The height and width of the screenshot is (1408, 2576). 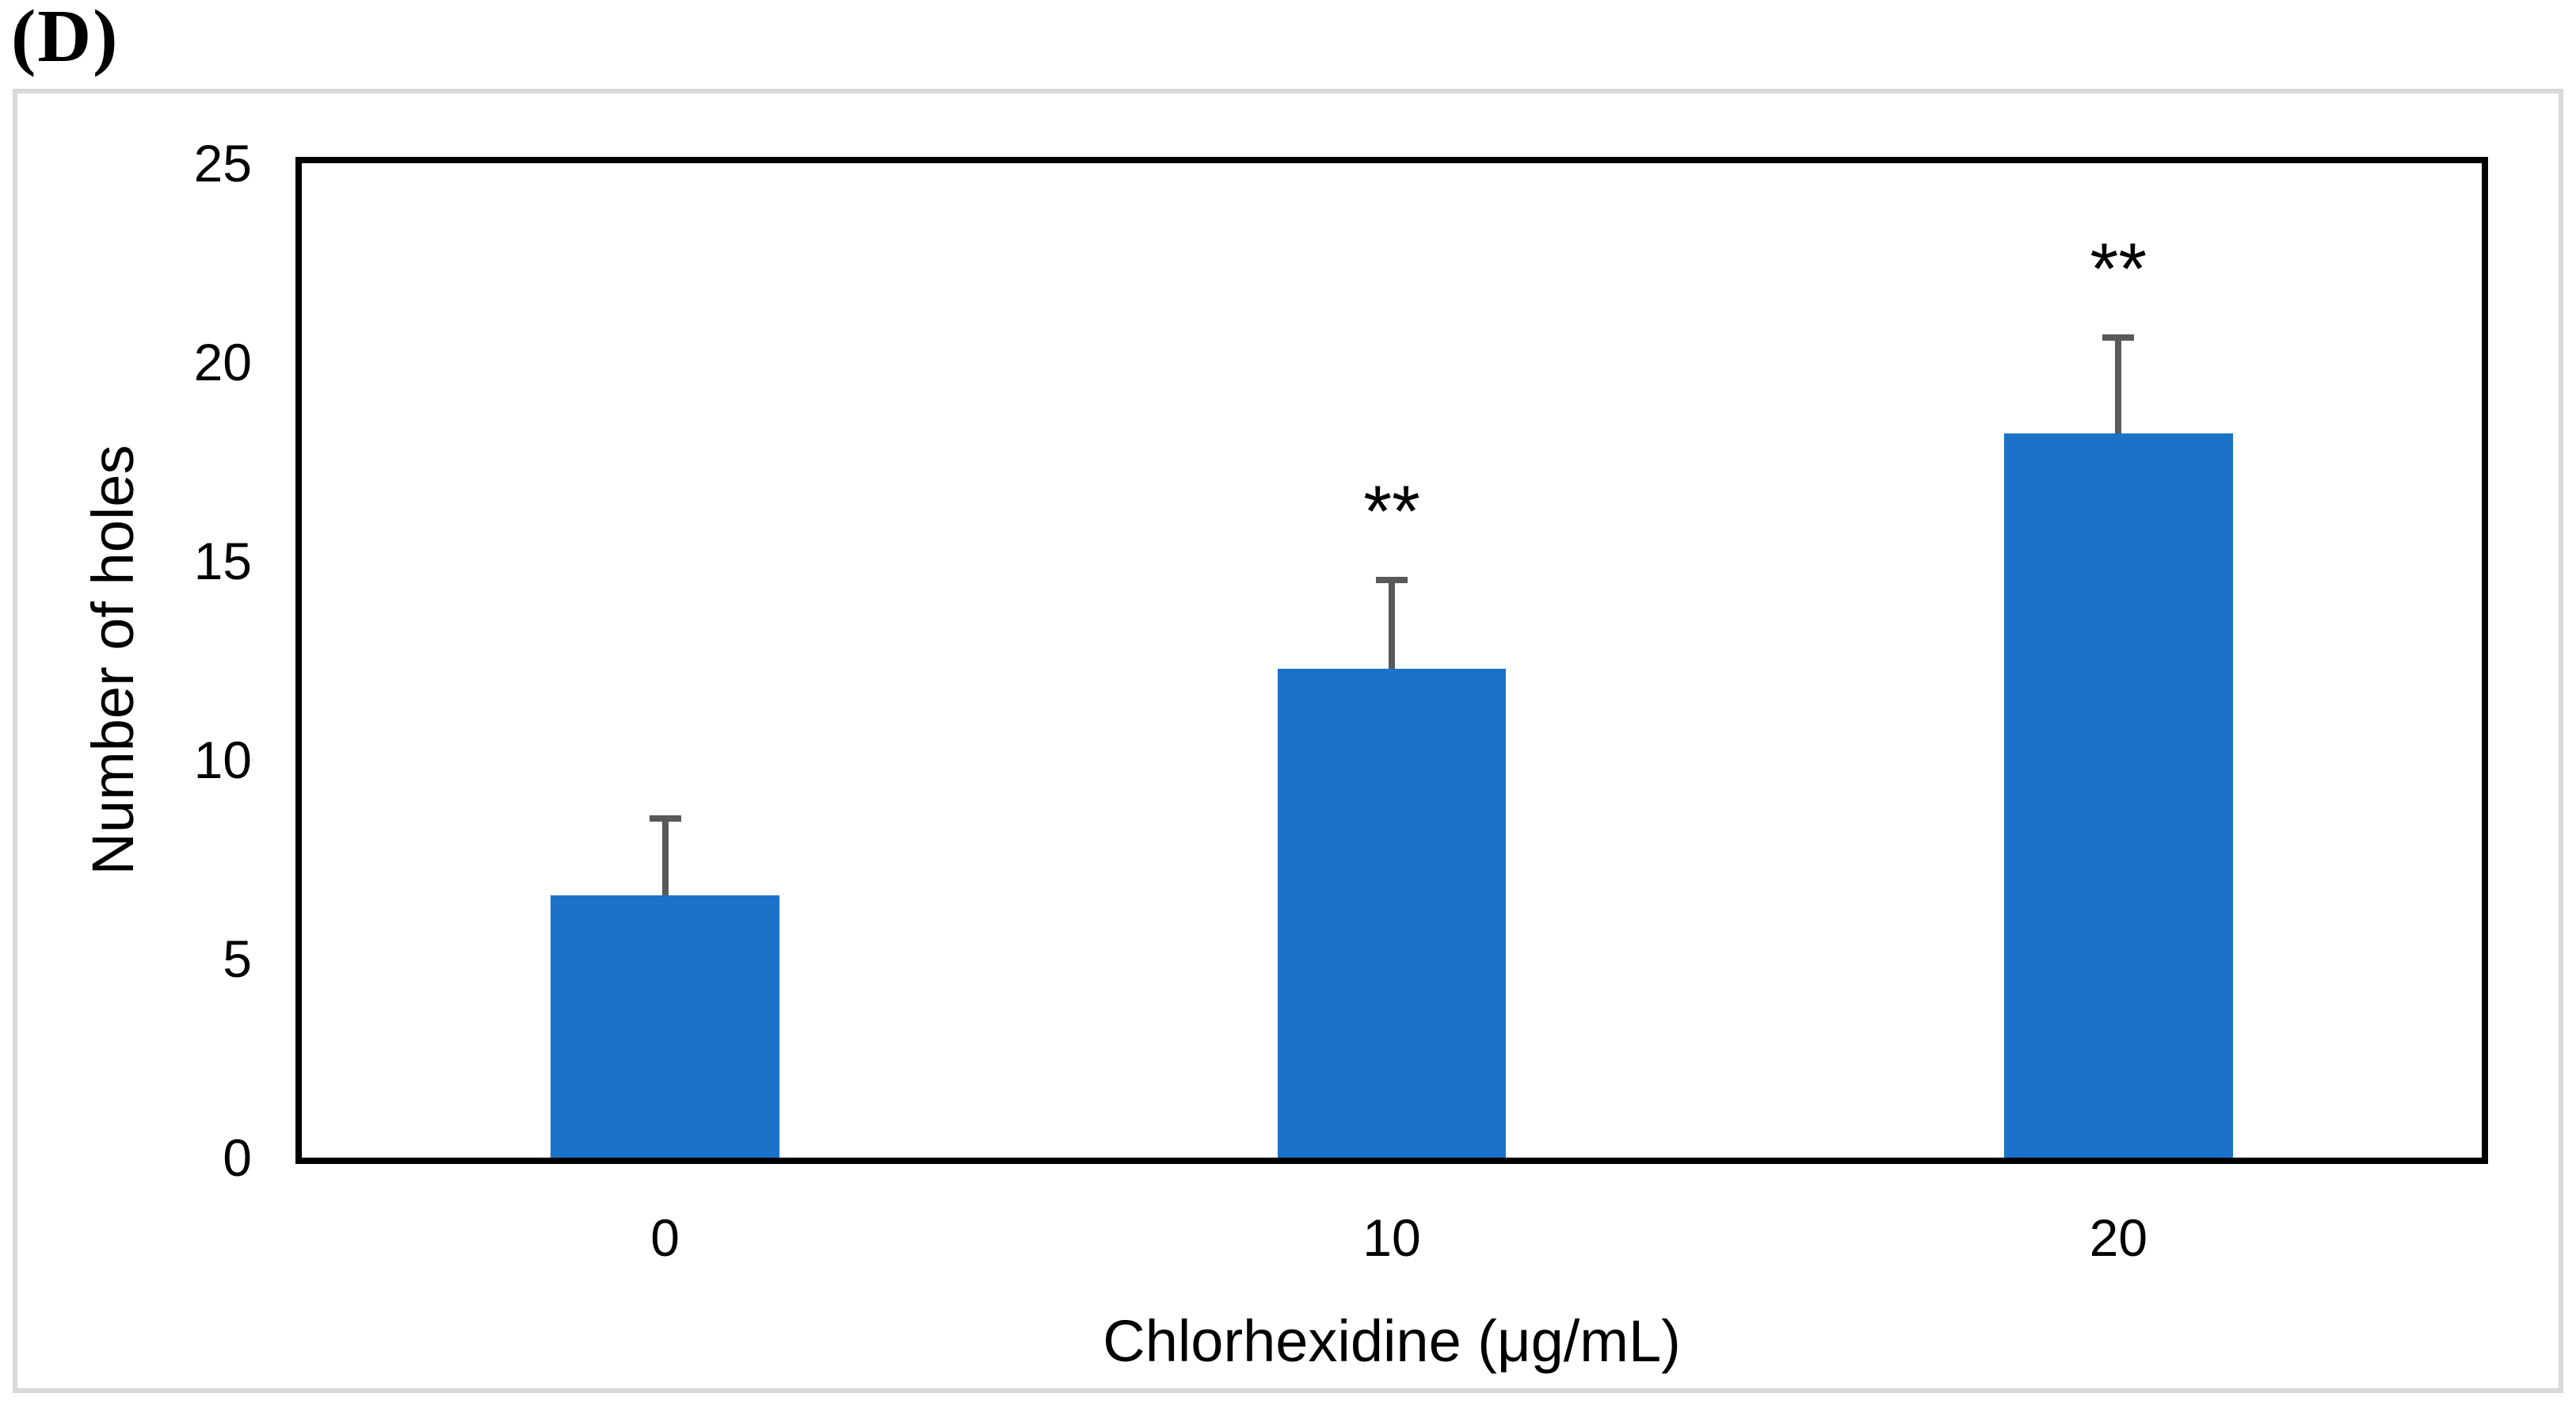 What do you see at coordinates (1392, 1341) in the screenshot?
I see `x-axis-title: Chlorhexidine (μg/mL)` at bounding box center [1392, 1341].